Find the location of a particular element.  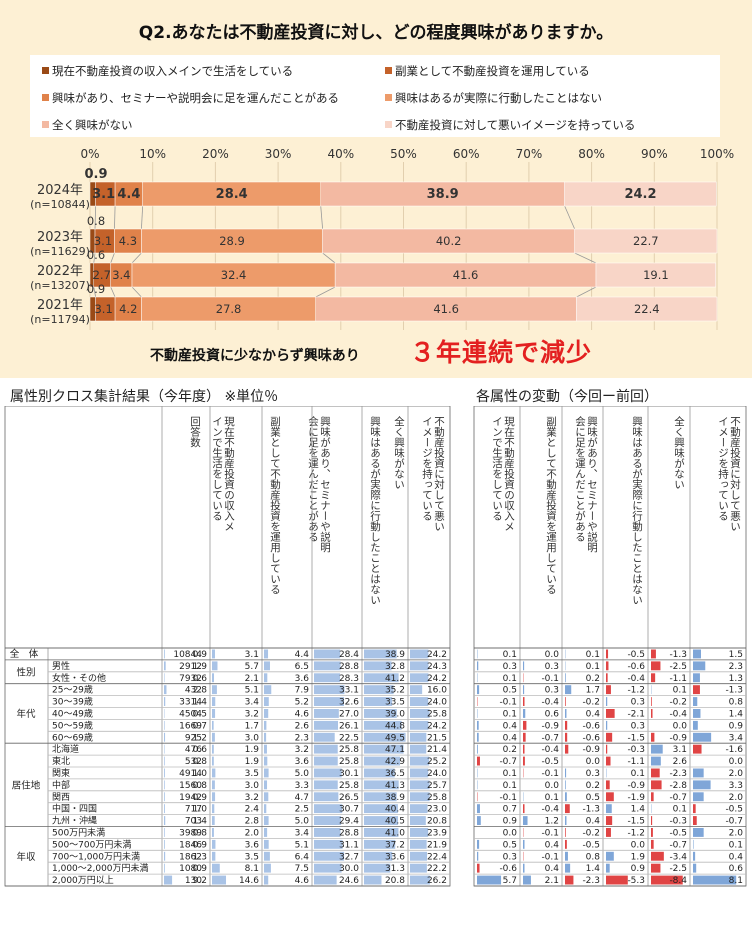

value-cell: 26.1 is located at coordinates (349, 726).